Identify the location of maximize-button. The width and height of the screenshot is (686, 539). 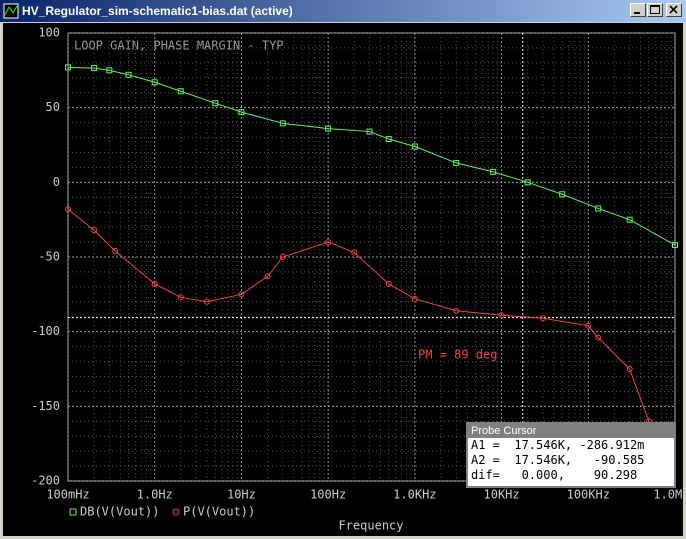
(655, 10).